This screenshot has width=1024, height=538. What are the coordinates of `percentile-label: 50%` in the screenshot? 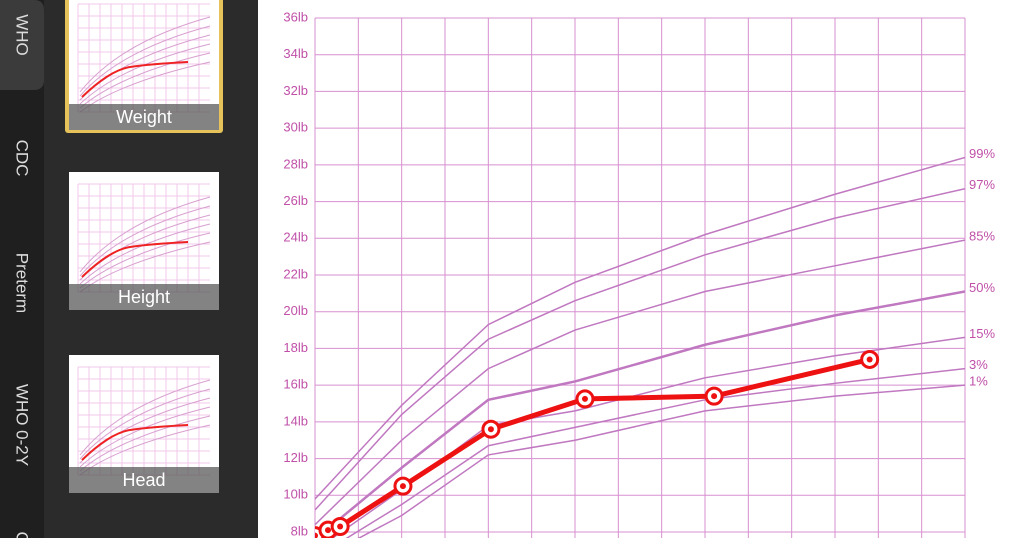 It's located at (982, 287).